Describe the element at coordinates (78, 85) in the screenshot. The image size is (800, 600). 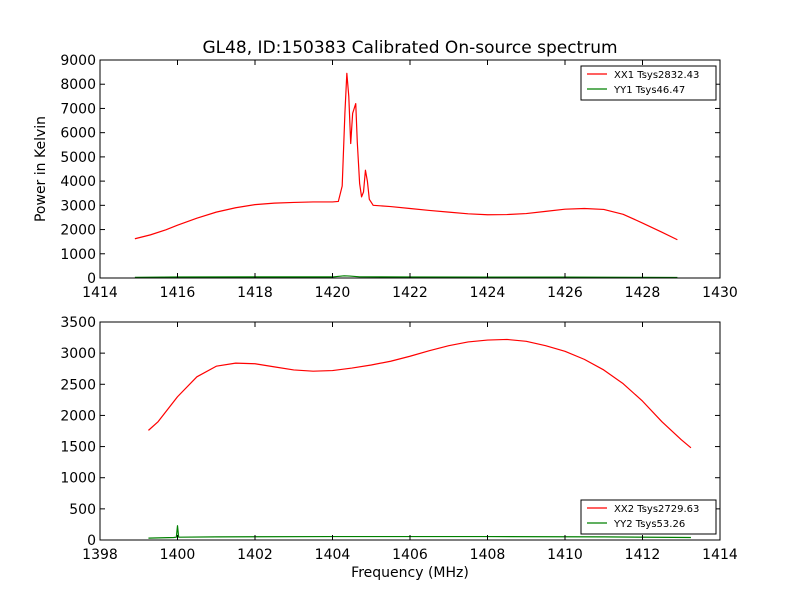
I see `y-tick-label: 8000` at that location.